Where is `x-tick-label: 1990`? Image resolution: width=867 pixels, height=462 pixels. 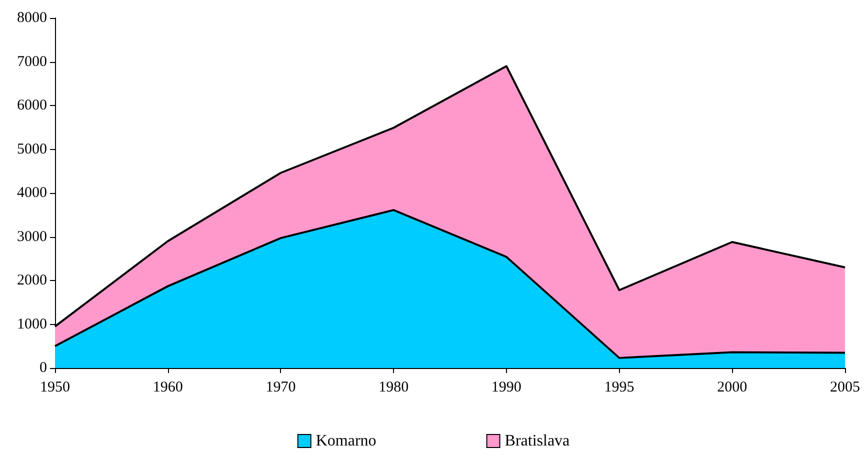 x-tick-label: 1990 is located at coordinates (506, 388).